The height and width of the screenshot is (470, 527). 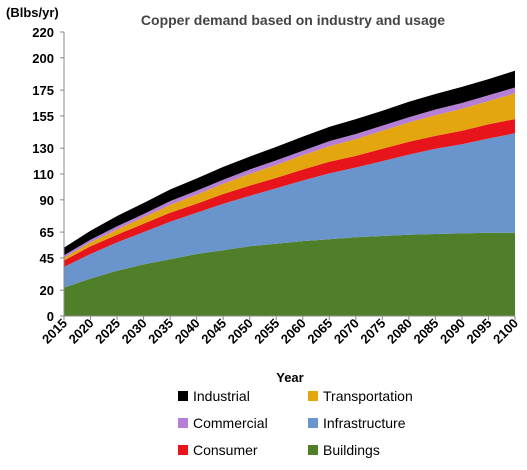 What do you see at coordinates (134, 331) in the screenshot?
I see `x-tick-label: 2030` at bounding box center [134, 331].